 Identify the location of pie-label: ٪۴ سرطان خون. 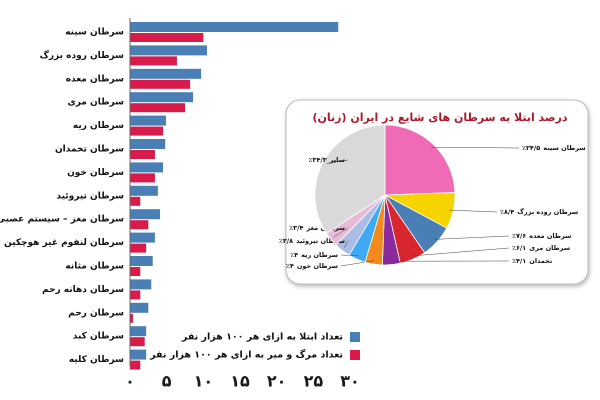
(312, 266).